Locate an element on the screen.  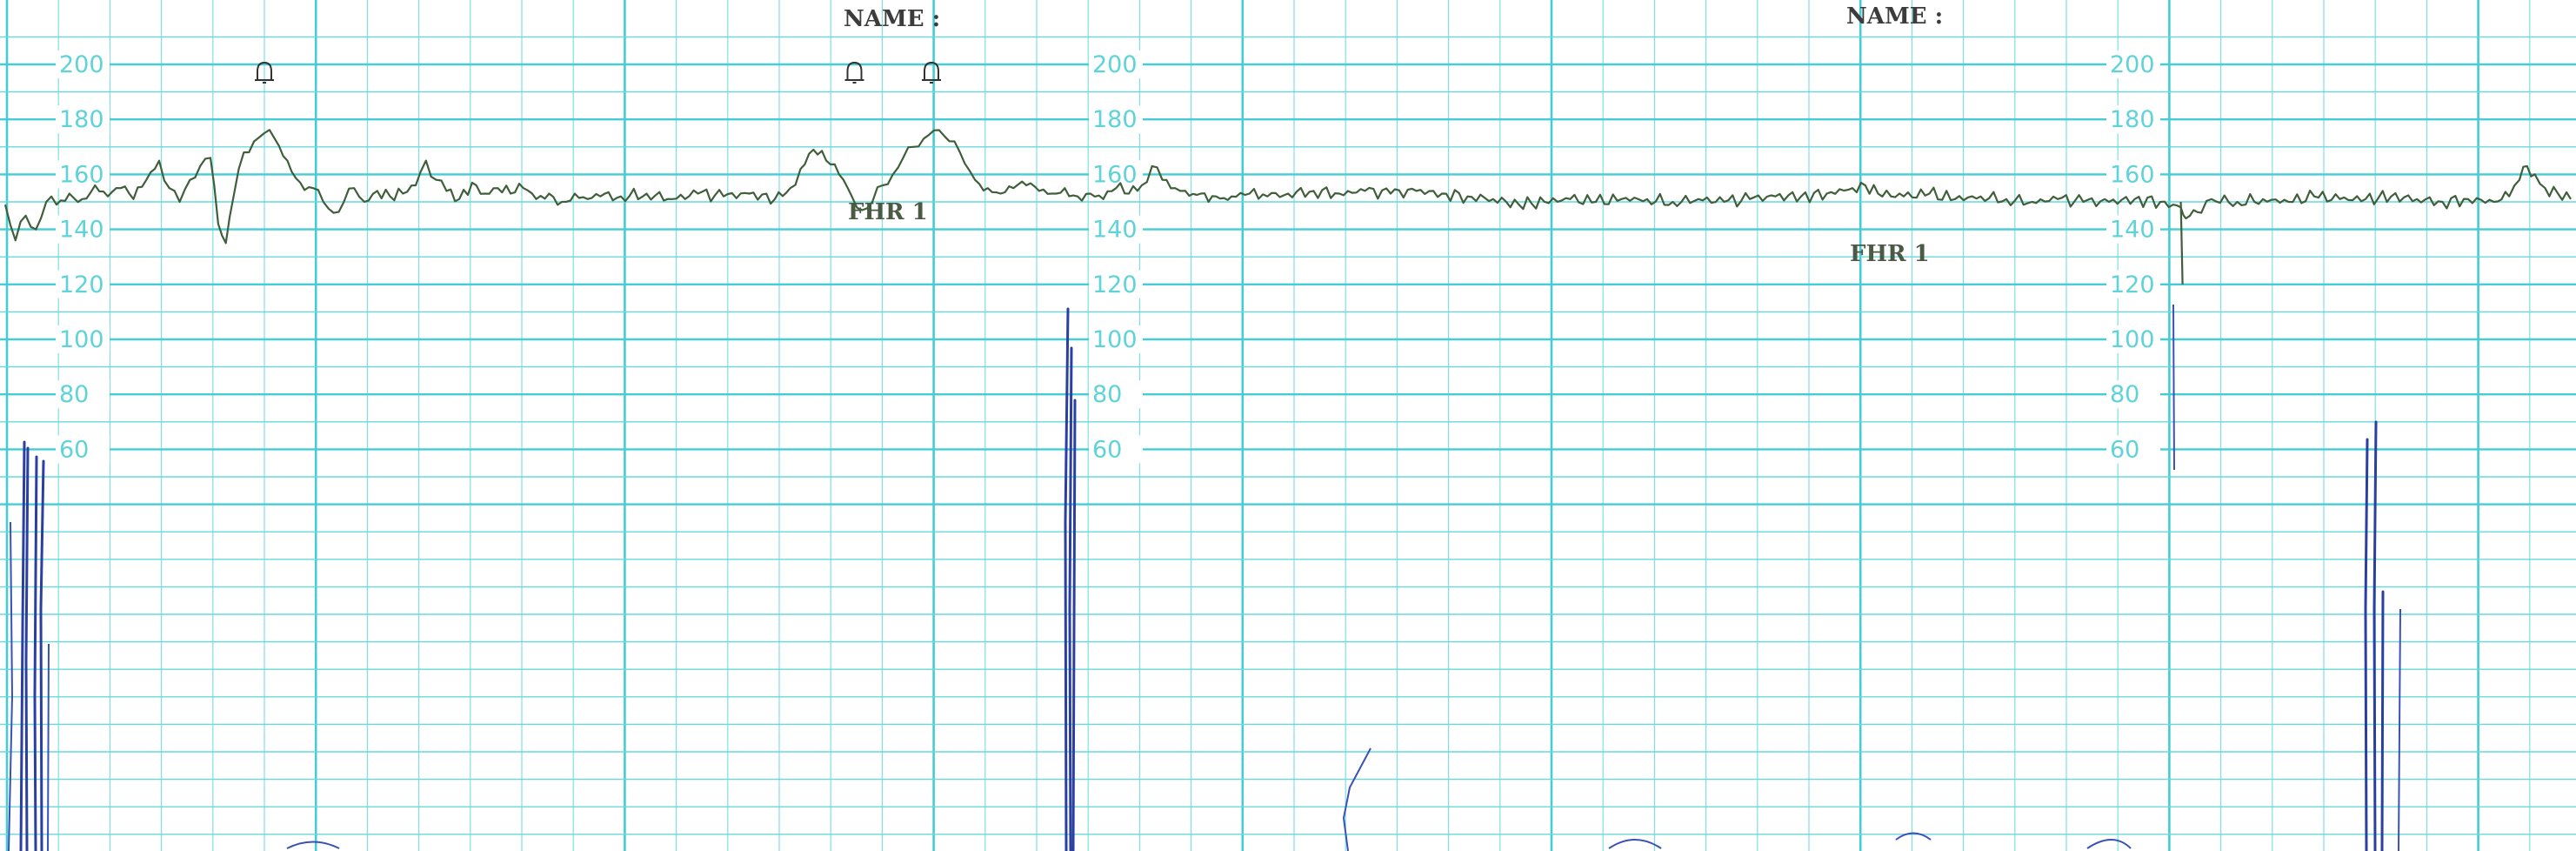
name-label-right: NAME : is located at coordinates (1895, 17).